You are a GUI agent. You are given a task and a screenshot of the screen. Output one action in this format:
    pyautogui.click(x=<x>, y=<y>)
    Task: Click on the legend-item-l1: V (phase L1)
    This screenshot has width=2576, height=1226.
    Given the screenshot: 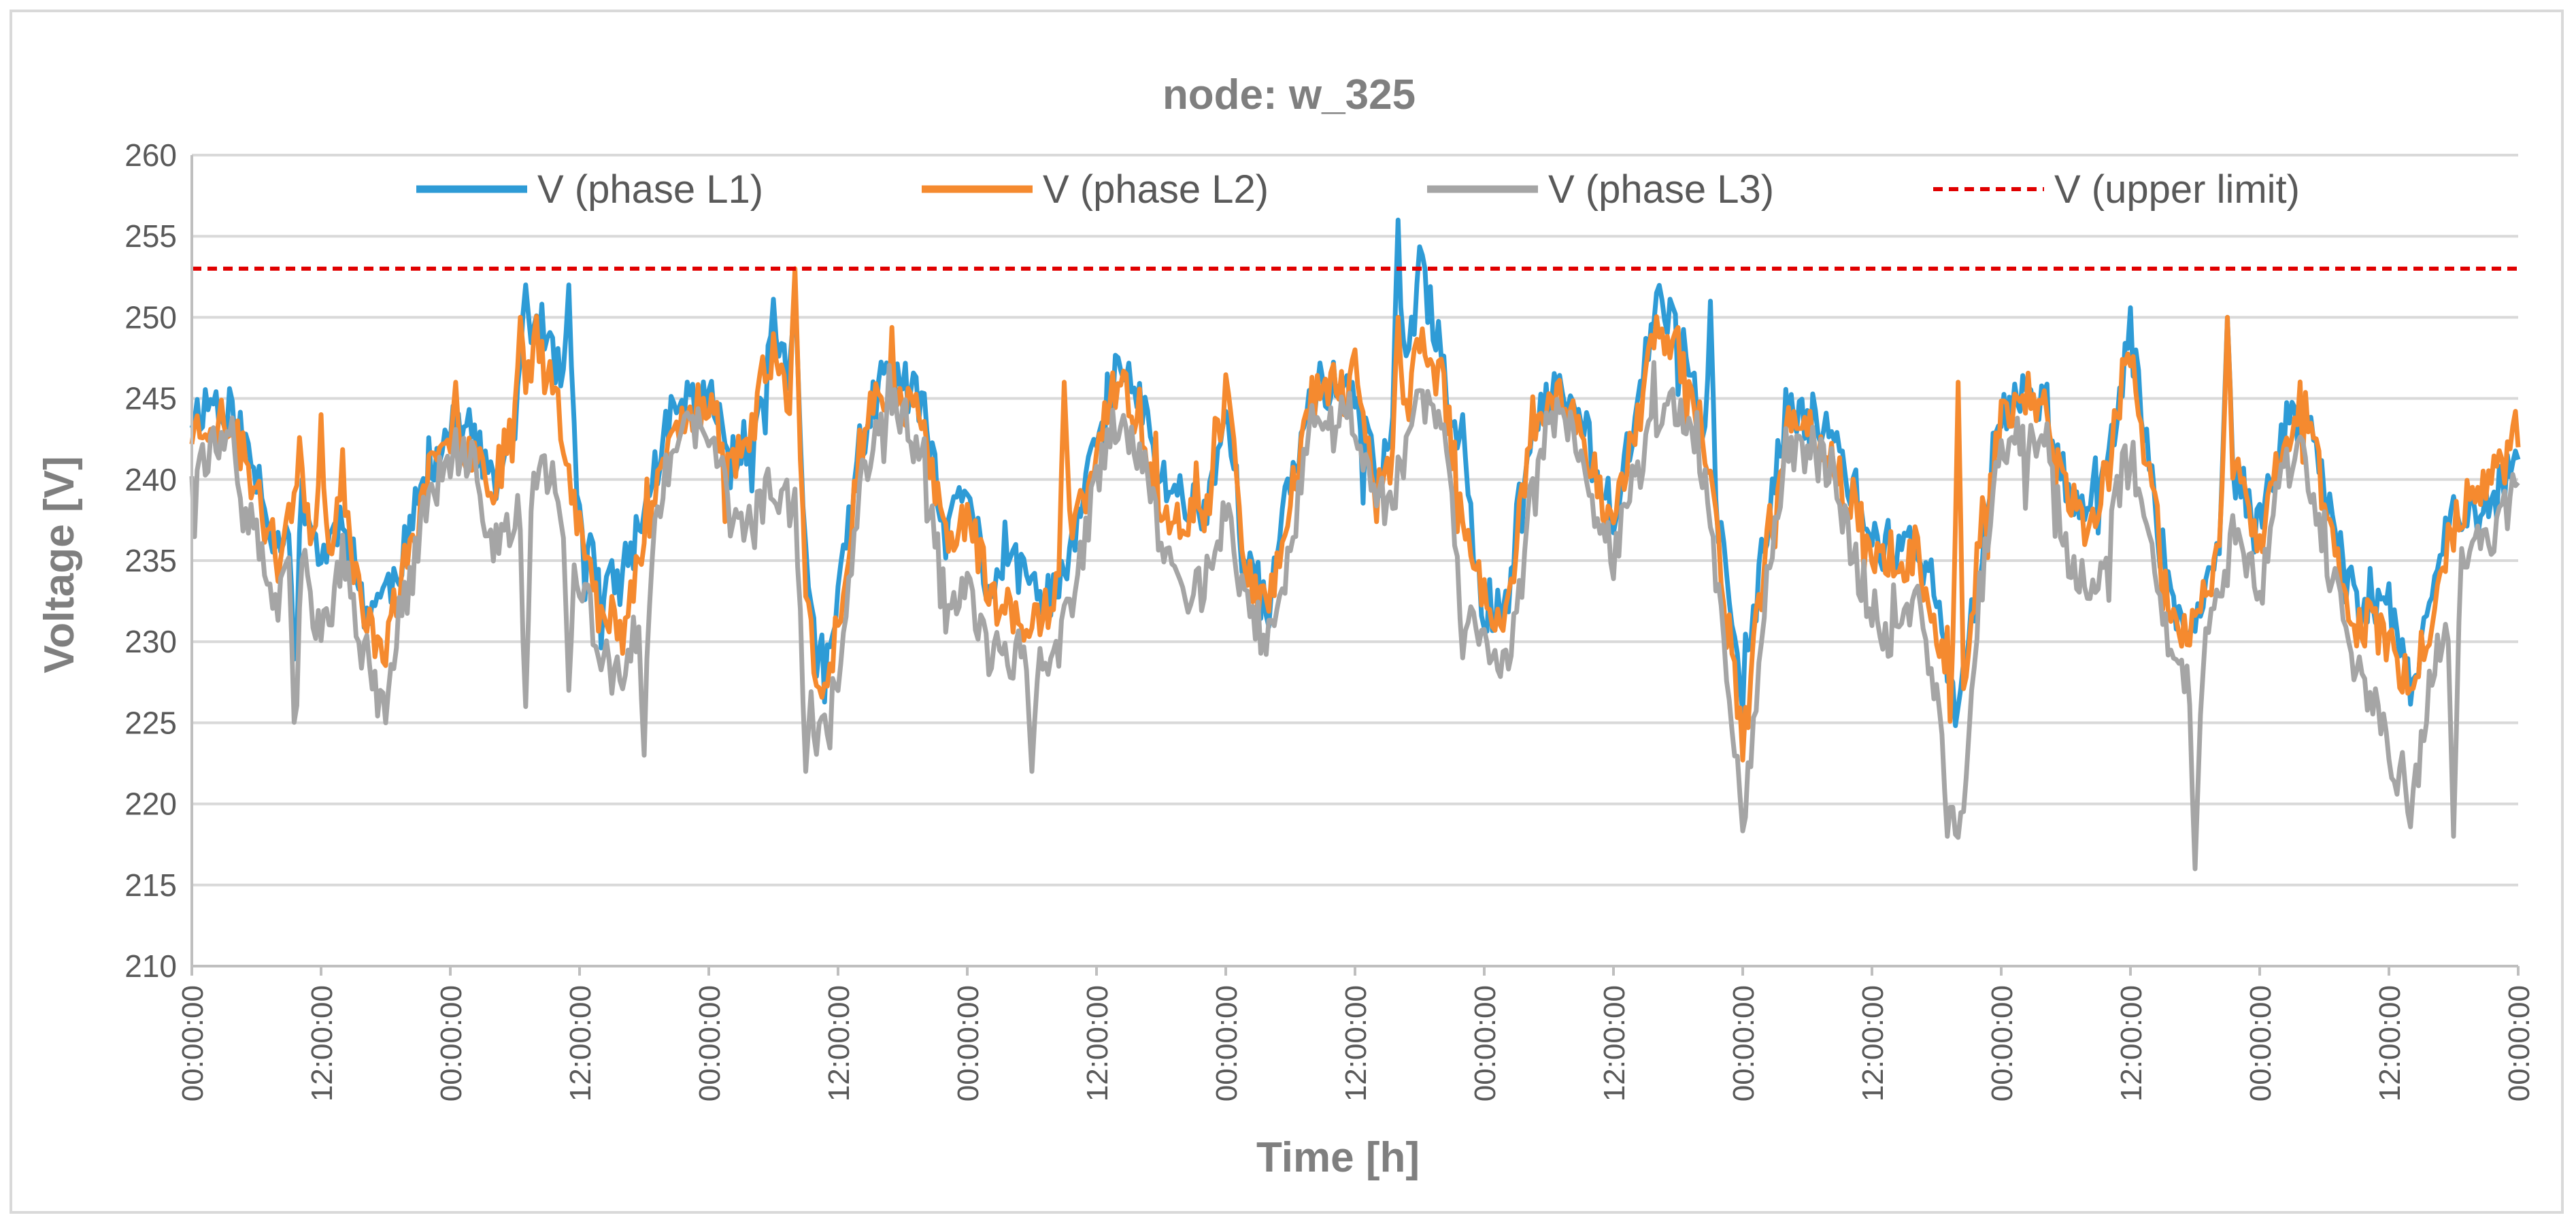 What is the action you would take?
    pyautogui.click(x=589, y=189)
    